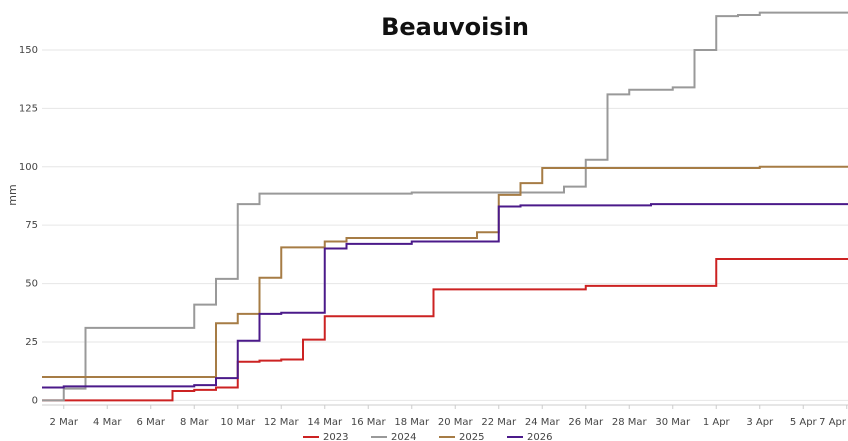  Describe the element at coordinates (325, 422) in the screenshot. I see `x-tick-label: 14 Mar` at that location.